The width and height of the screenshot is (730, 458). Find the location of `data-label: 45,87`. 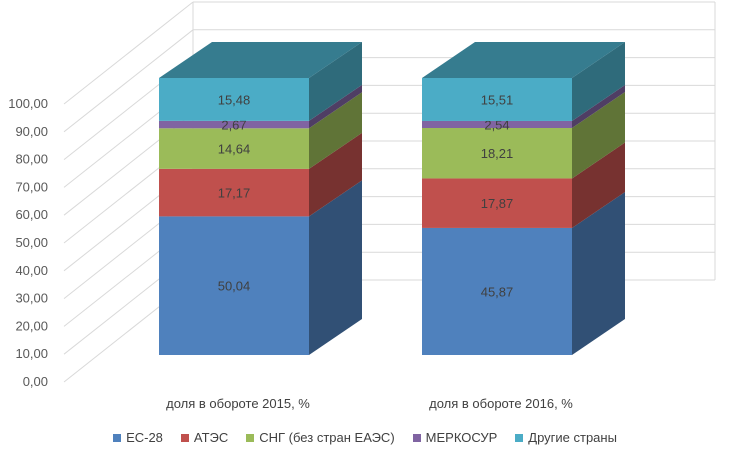

data-label: 45,87 is located at coordinates (497, 291).